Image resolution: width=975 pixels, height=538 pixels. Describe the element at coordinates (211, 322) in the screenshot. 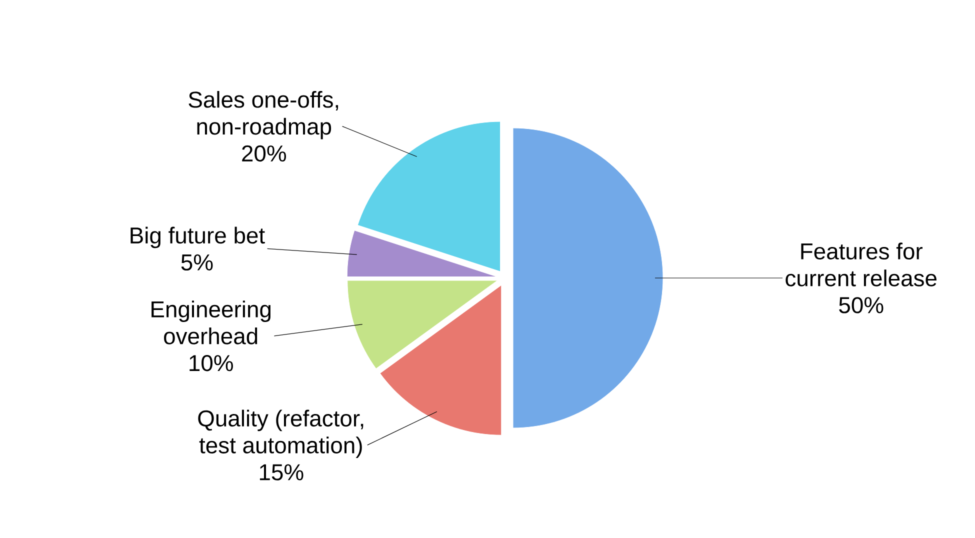

I see `slice-label: Engineering overhead` at that location.